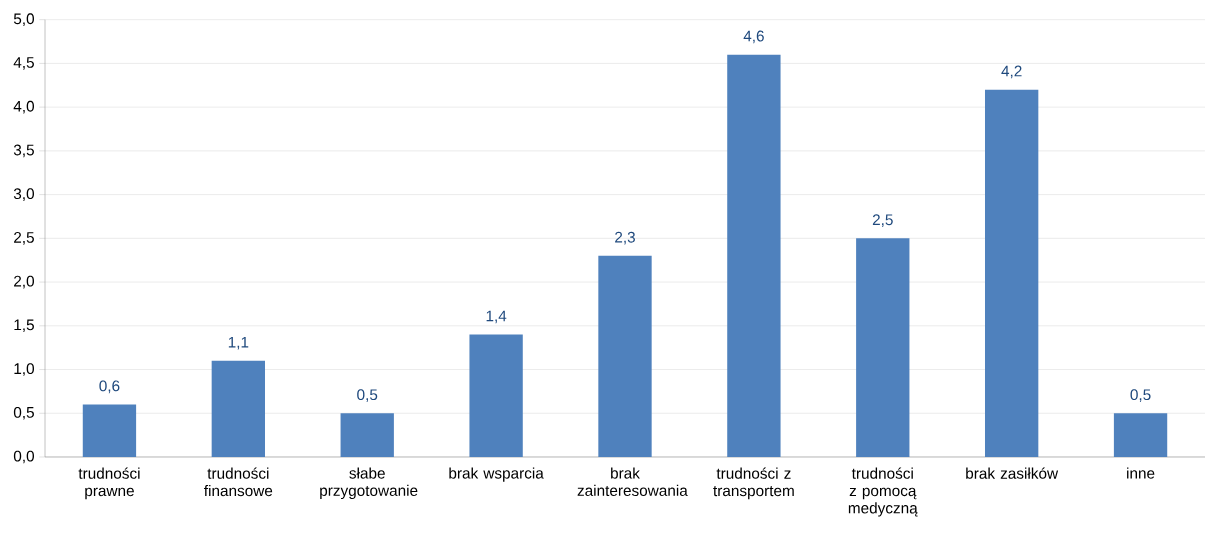 The image size is (1215, 537). Describe the element at coordinates (23, 457) in the screenshot. I see `y-tick-label: 0,0` at that location.